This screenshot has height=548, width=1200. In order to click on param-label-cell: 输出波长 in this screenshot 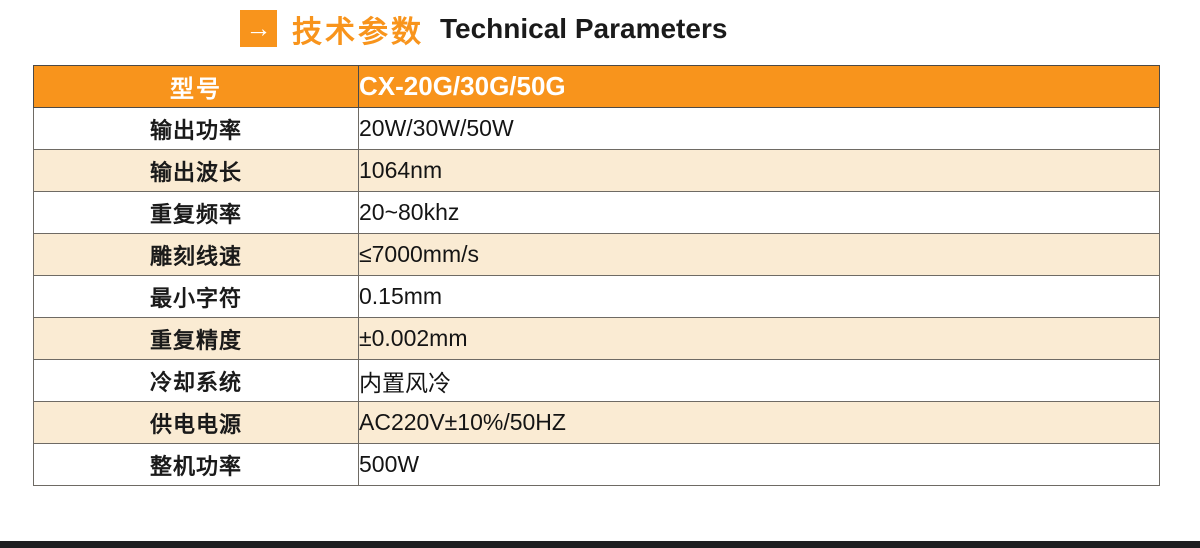, I will do `click(196, 170)`.